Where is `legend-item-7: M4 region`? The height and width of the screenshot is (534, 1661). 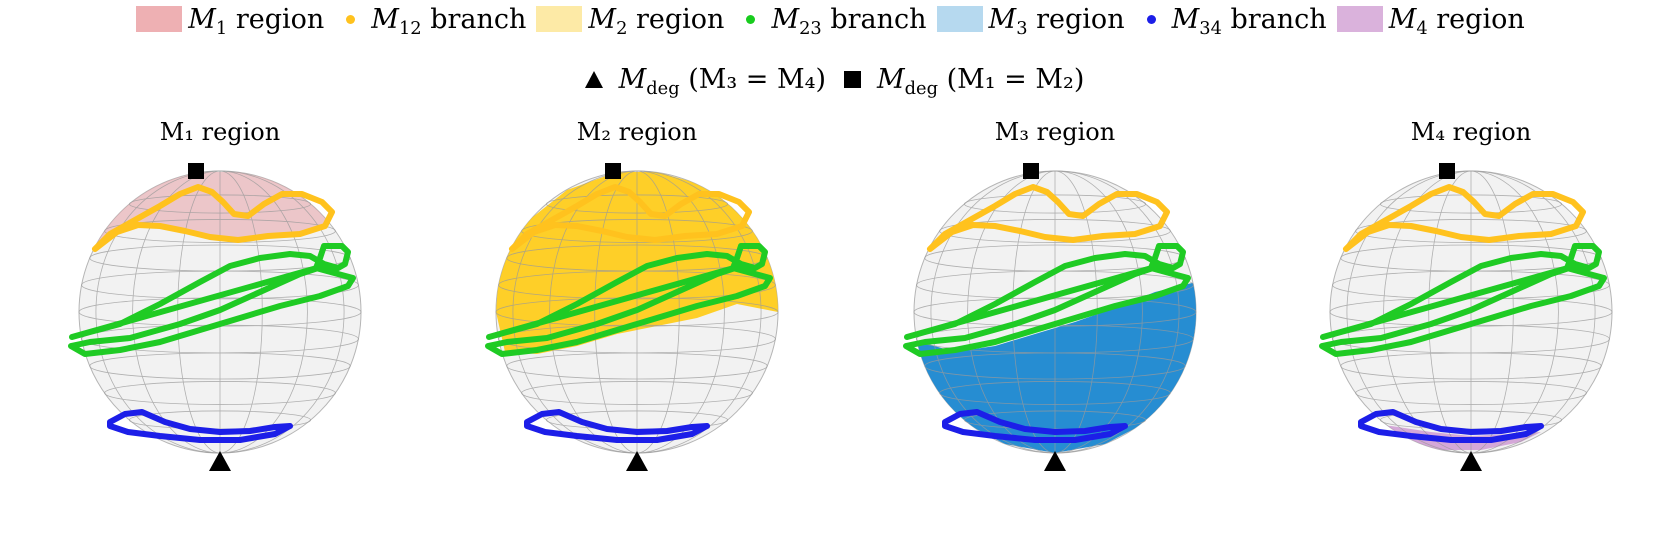
legend-item-7: M4 region is located at coordinates (1430, 21).